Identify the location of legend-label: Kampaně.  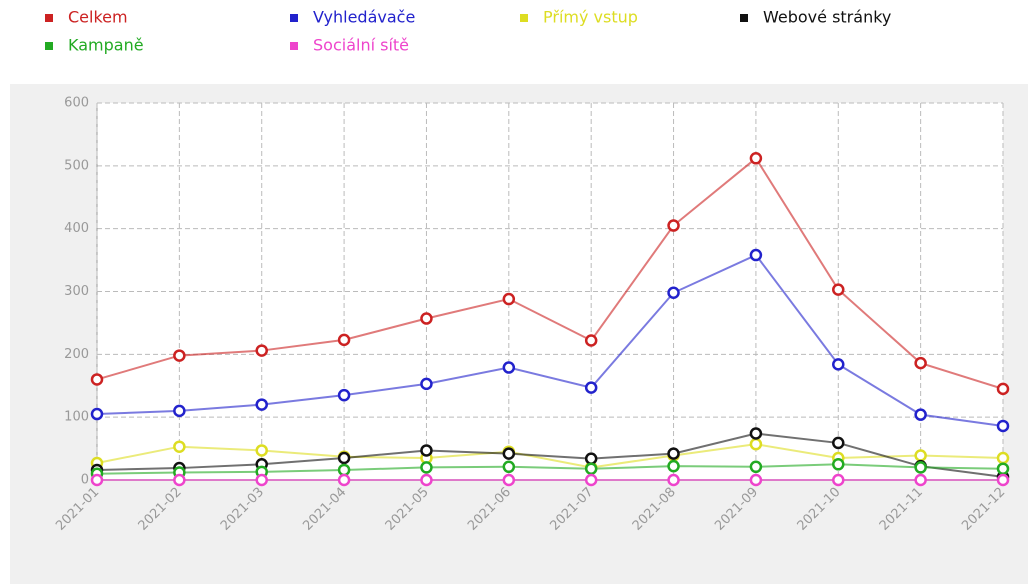
(106, 45).